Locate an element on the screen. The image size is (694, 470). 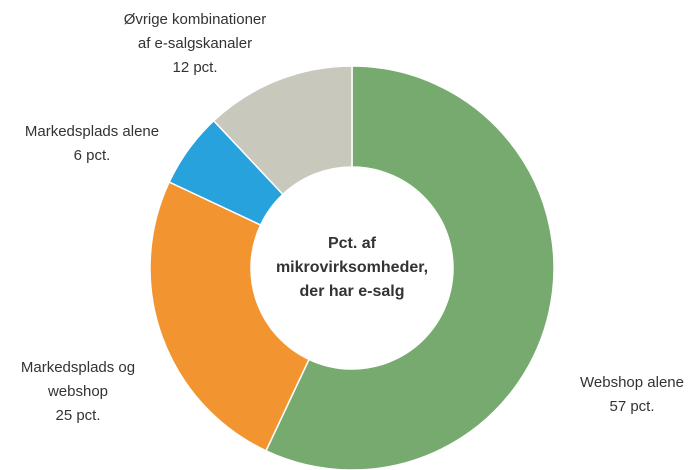
segment-label: Markedsplads alene is located at coordinates (92, 131).